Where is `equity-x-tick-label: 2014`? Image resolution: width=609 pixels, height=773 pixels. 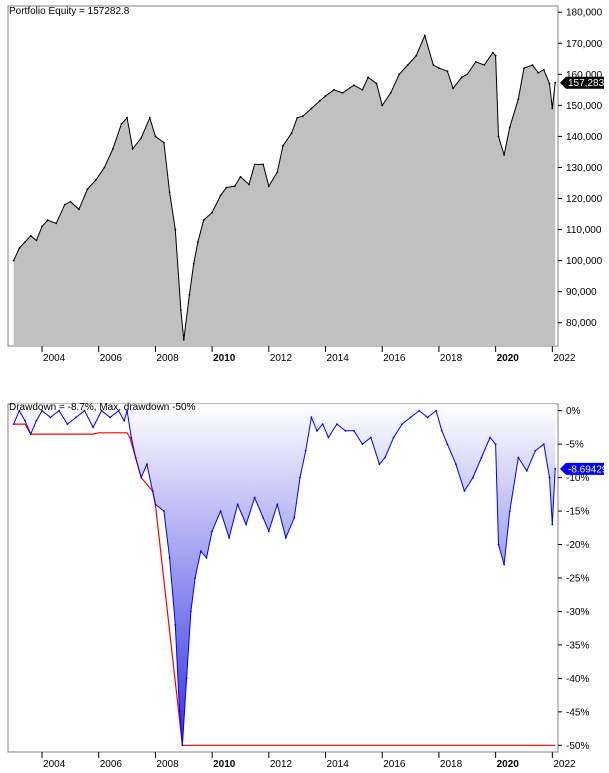
equity-x-tick-label: 2014 is located at coordinates (338, 358).